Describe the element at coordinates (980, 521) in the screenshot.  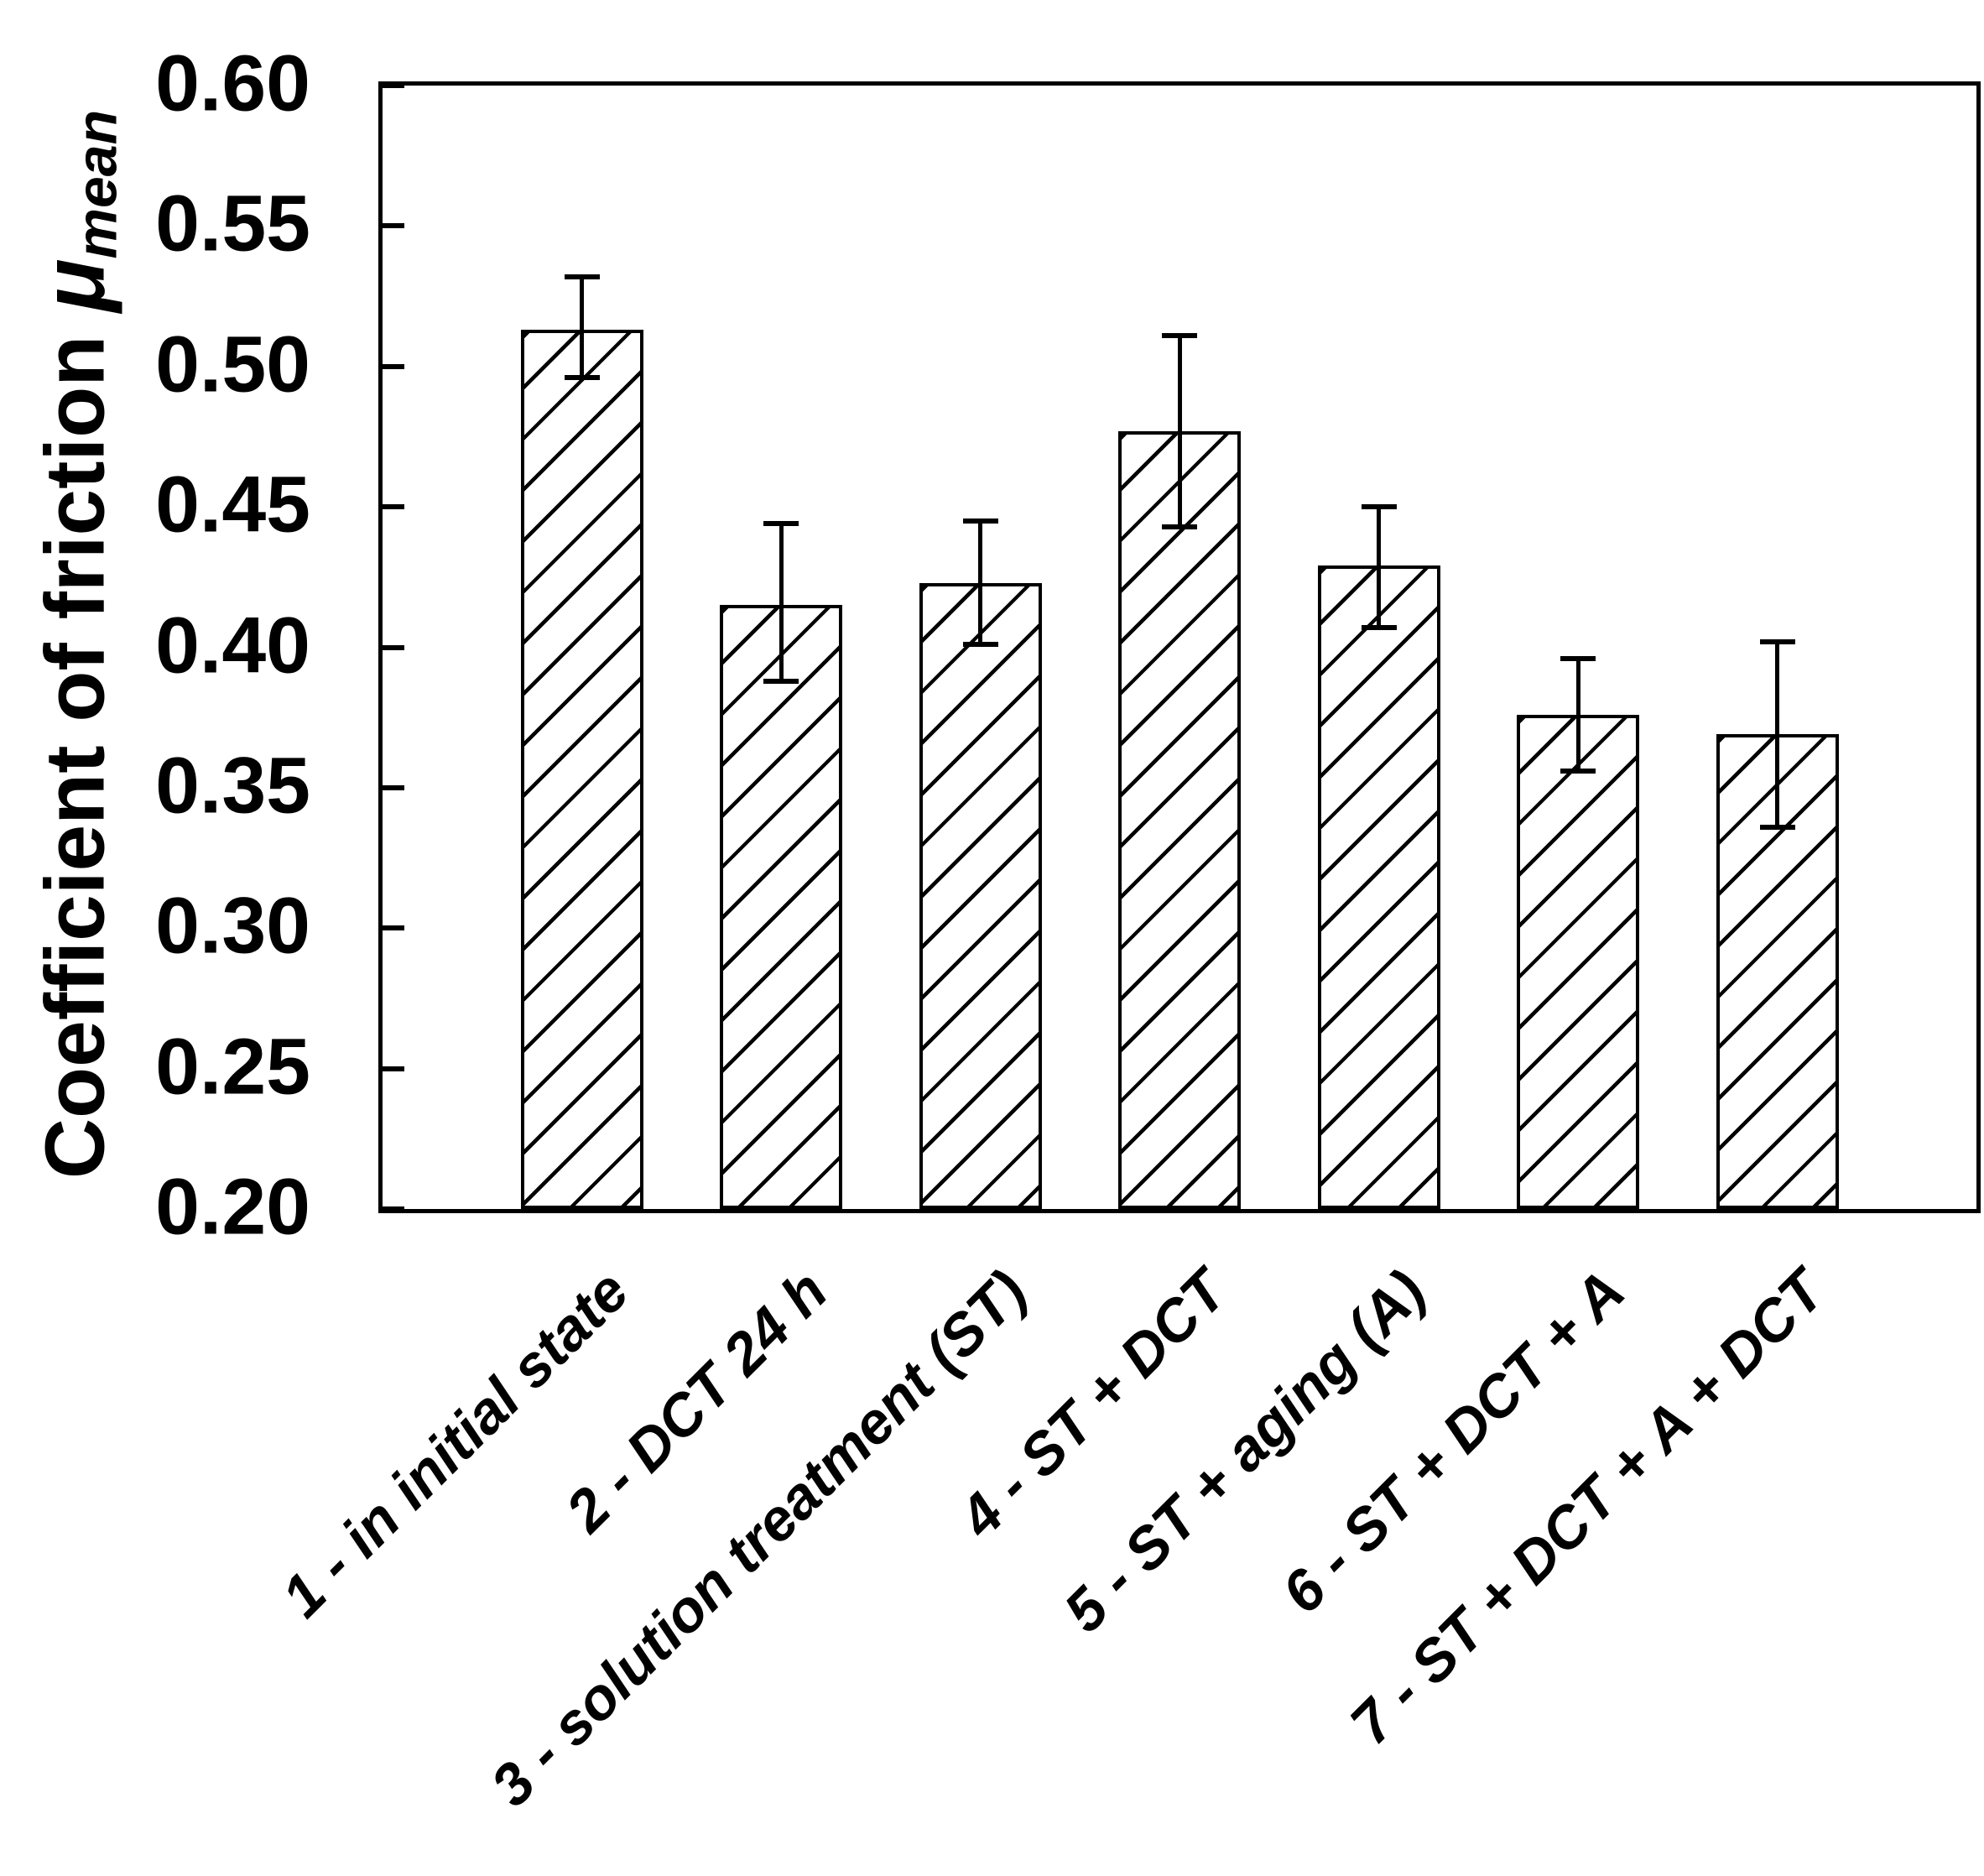
I see `error-bar-3-top-cap` at that location.